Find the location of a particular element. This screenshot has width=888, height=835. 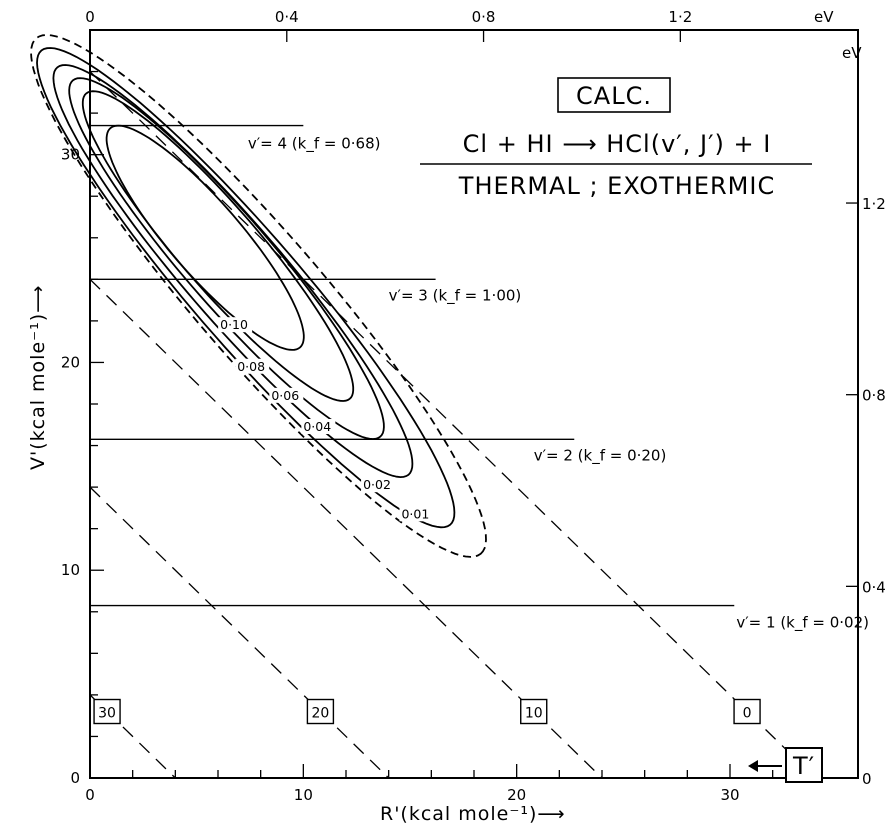

isotherm-label: 0 is located at coordinates (747, 714).